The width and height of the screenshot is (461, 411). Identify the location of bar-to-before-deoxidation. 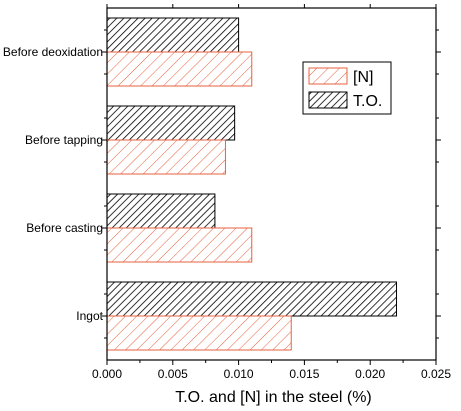
(173, 35).